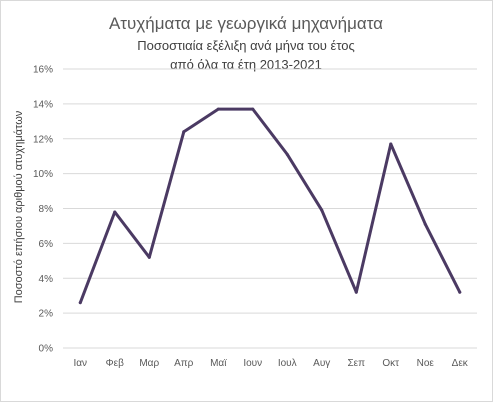 The width and height of the screenshot is (493, 402). Describe the element at coordinates (46, 314) in the screenshot. I see `y-tick-label: 2%` at that location.